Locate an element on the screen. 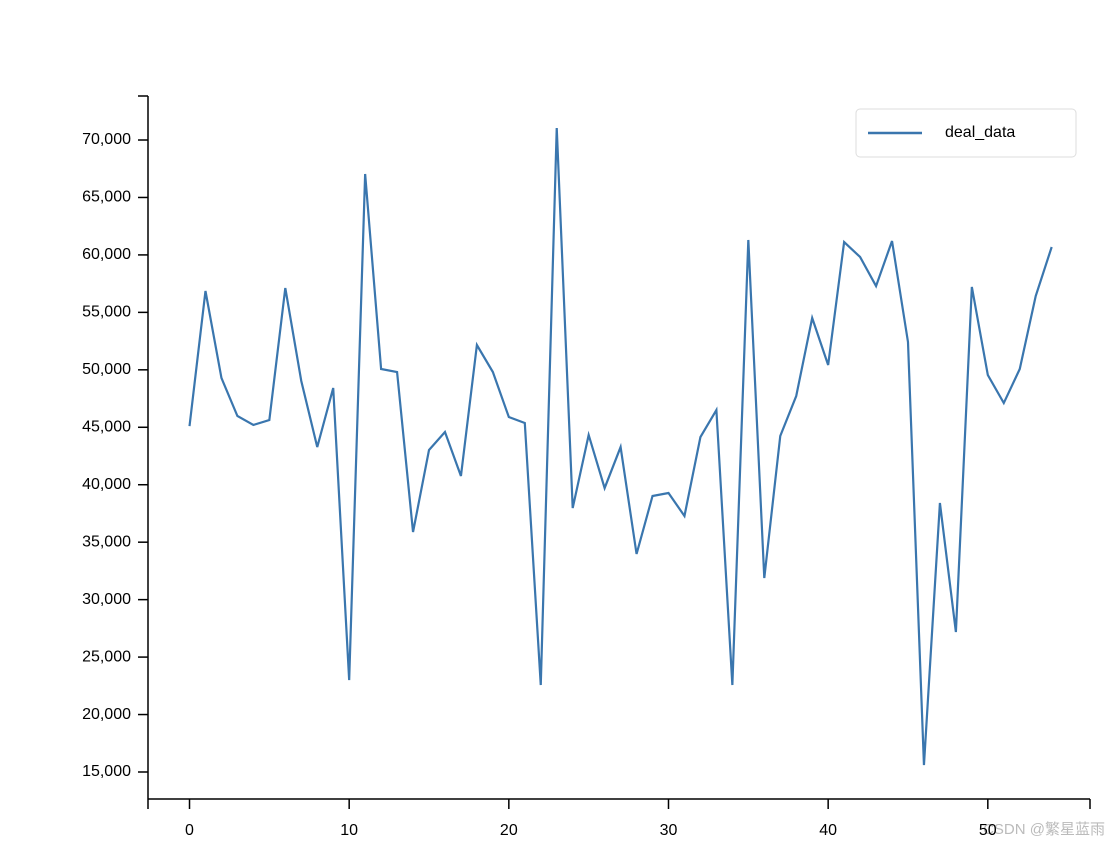 Image resolution: width=1120 pixels, height=848 pixels. y-tick-label: 25,000 is located at coordinates (106, 656).